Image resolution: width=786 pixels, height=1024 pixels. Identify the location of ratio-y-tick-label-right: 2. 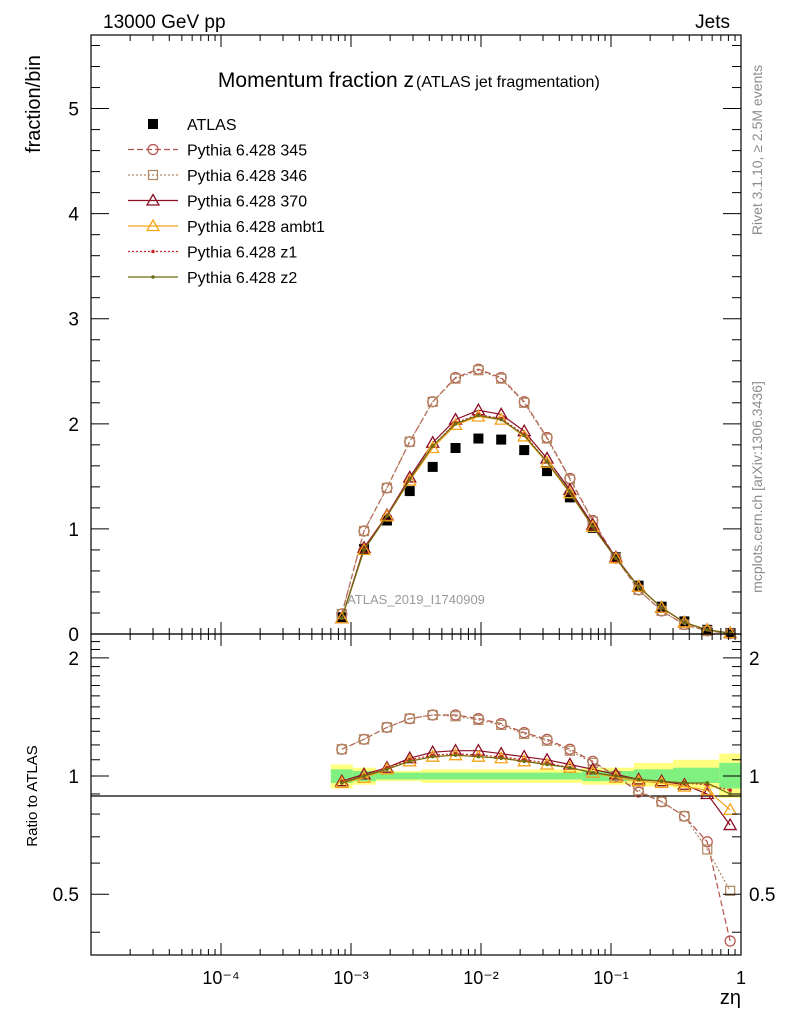
(754, 659).